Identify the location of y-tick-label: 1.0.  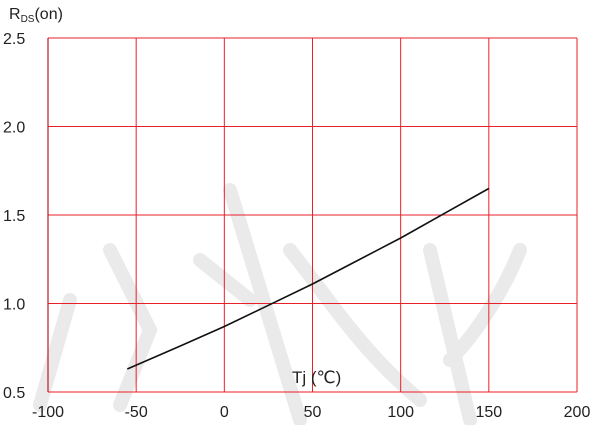
(14, 305).